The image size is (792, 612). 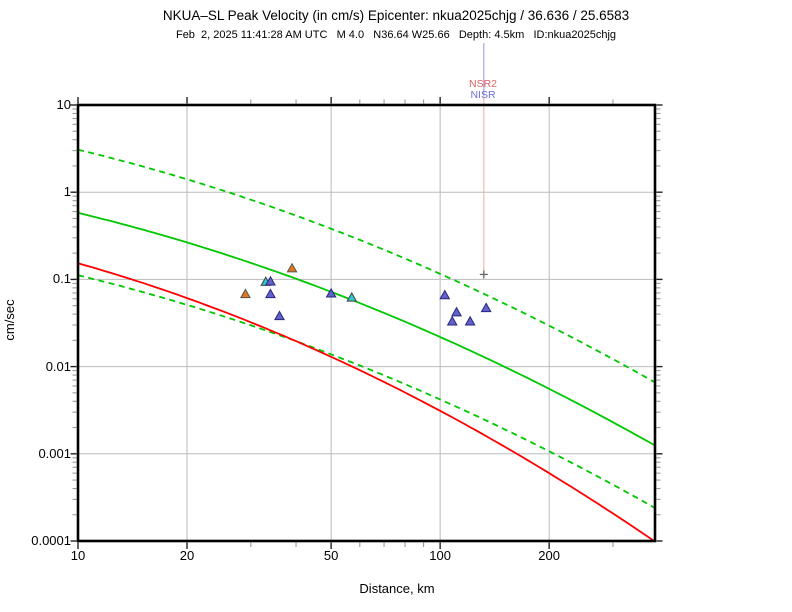 What do you see at coordinates (397, 588) in the screenshot?
I see `x-axis-label: Distance, km` at bounding box center [397, 588].